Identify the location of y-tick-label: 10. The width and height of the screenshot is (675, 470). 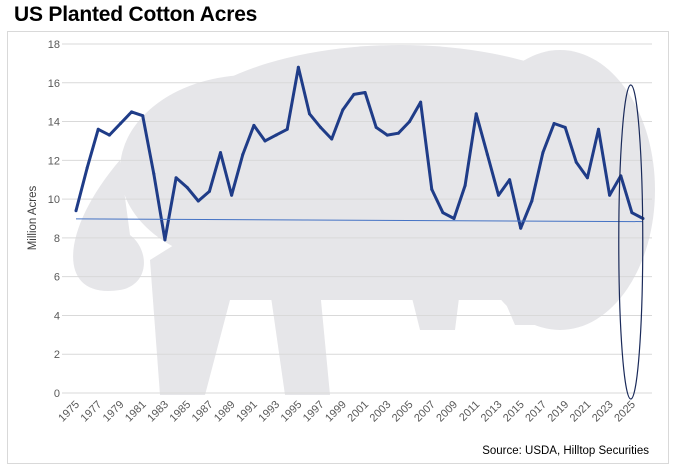
(54, 200).